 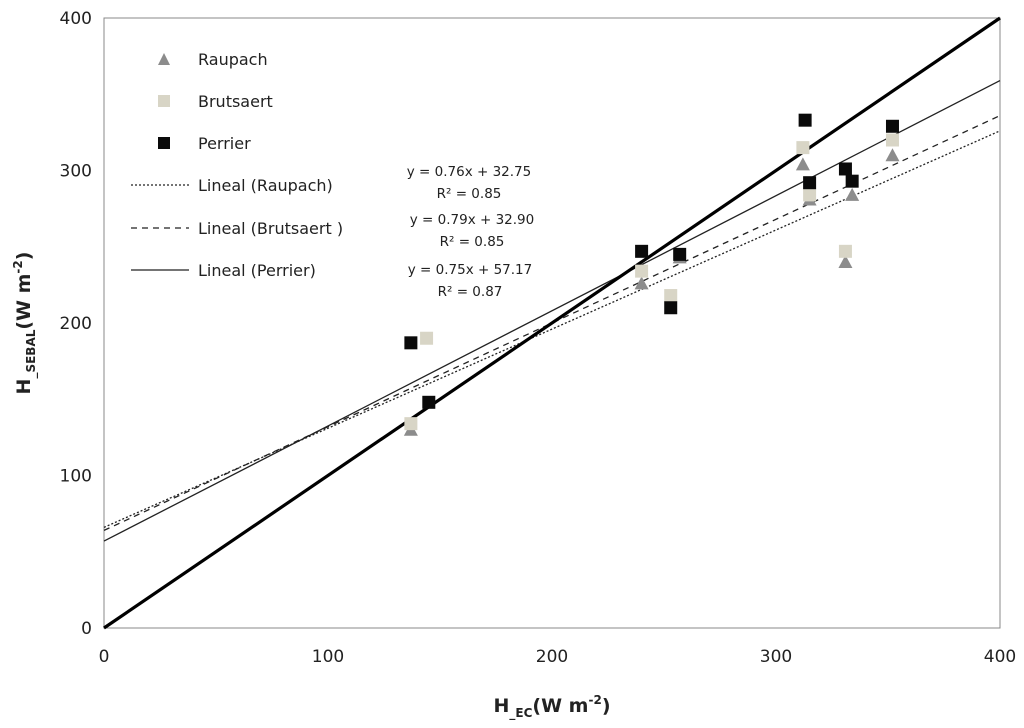 What do you see at coordinates (104, 657) in the screenshot?
I see `x-tick-label: 0` at bounding box center [104, 657].